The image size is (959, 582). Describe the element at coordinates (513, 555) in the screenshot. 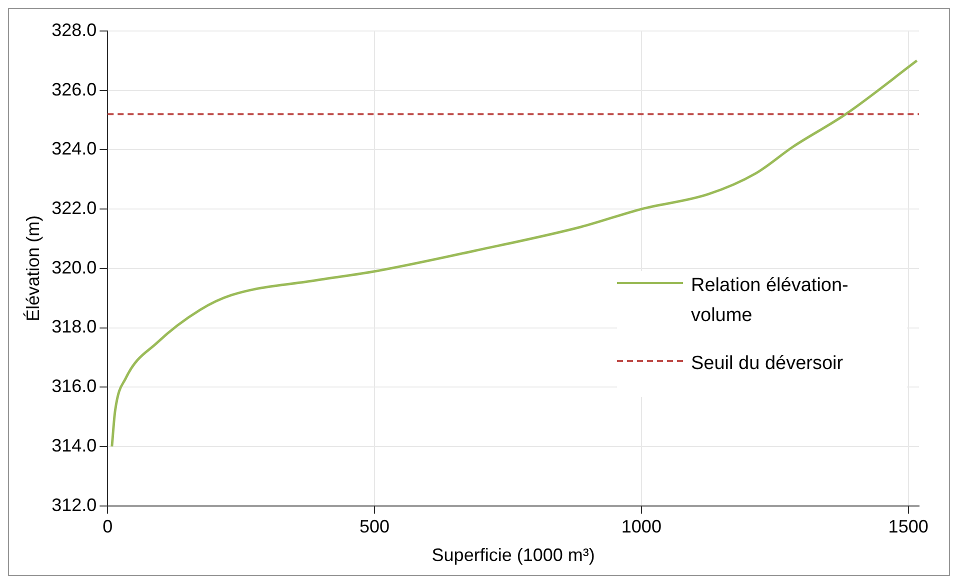

I see `x-axis-title: Superficie (1000 m³)` at that location.